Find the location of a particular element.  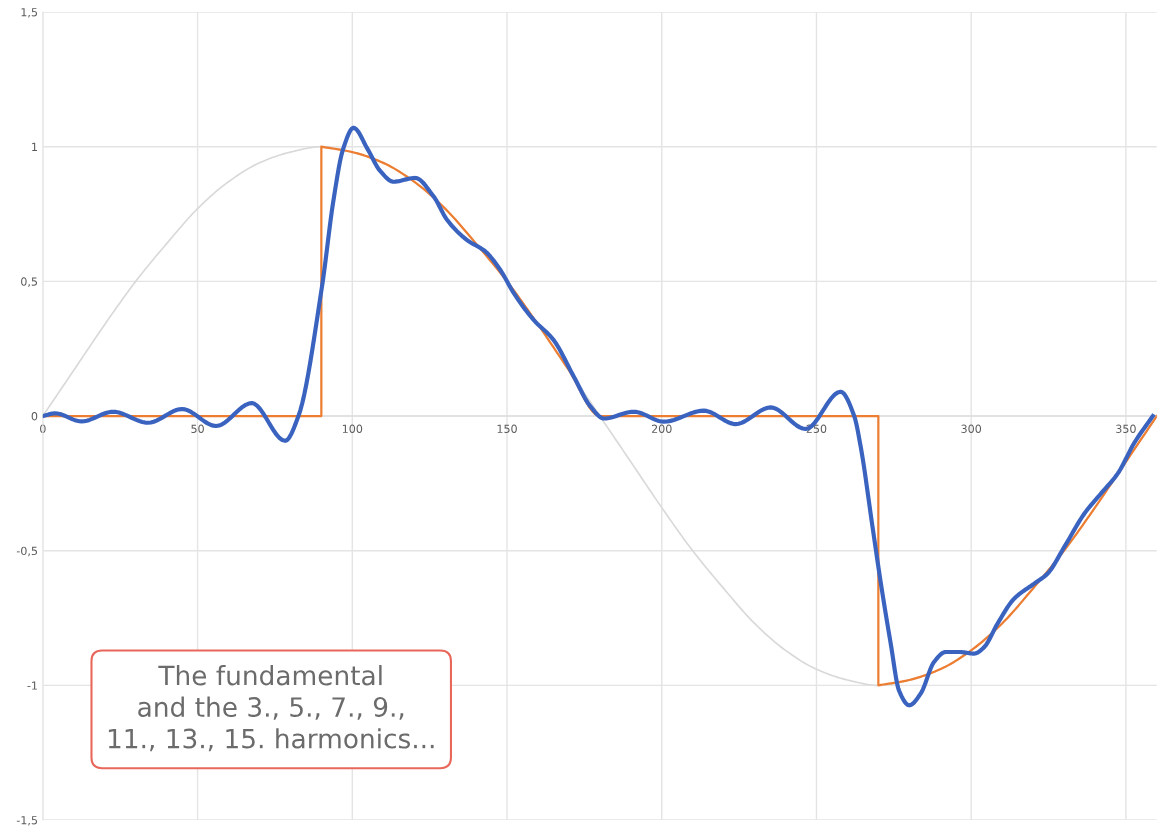

x-tick-label: 300 is located at coordinates (971, 428).